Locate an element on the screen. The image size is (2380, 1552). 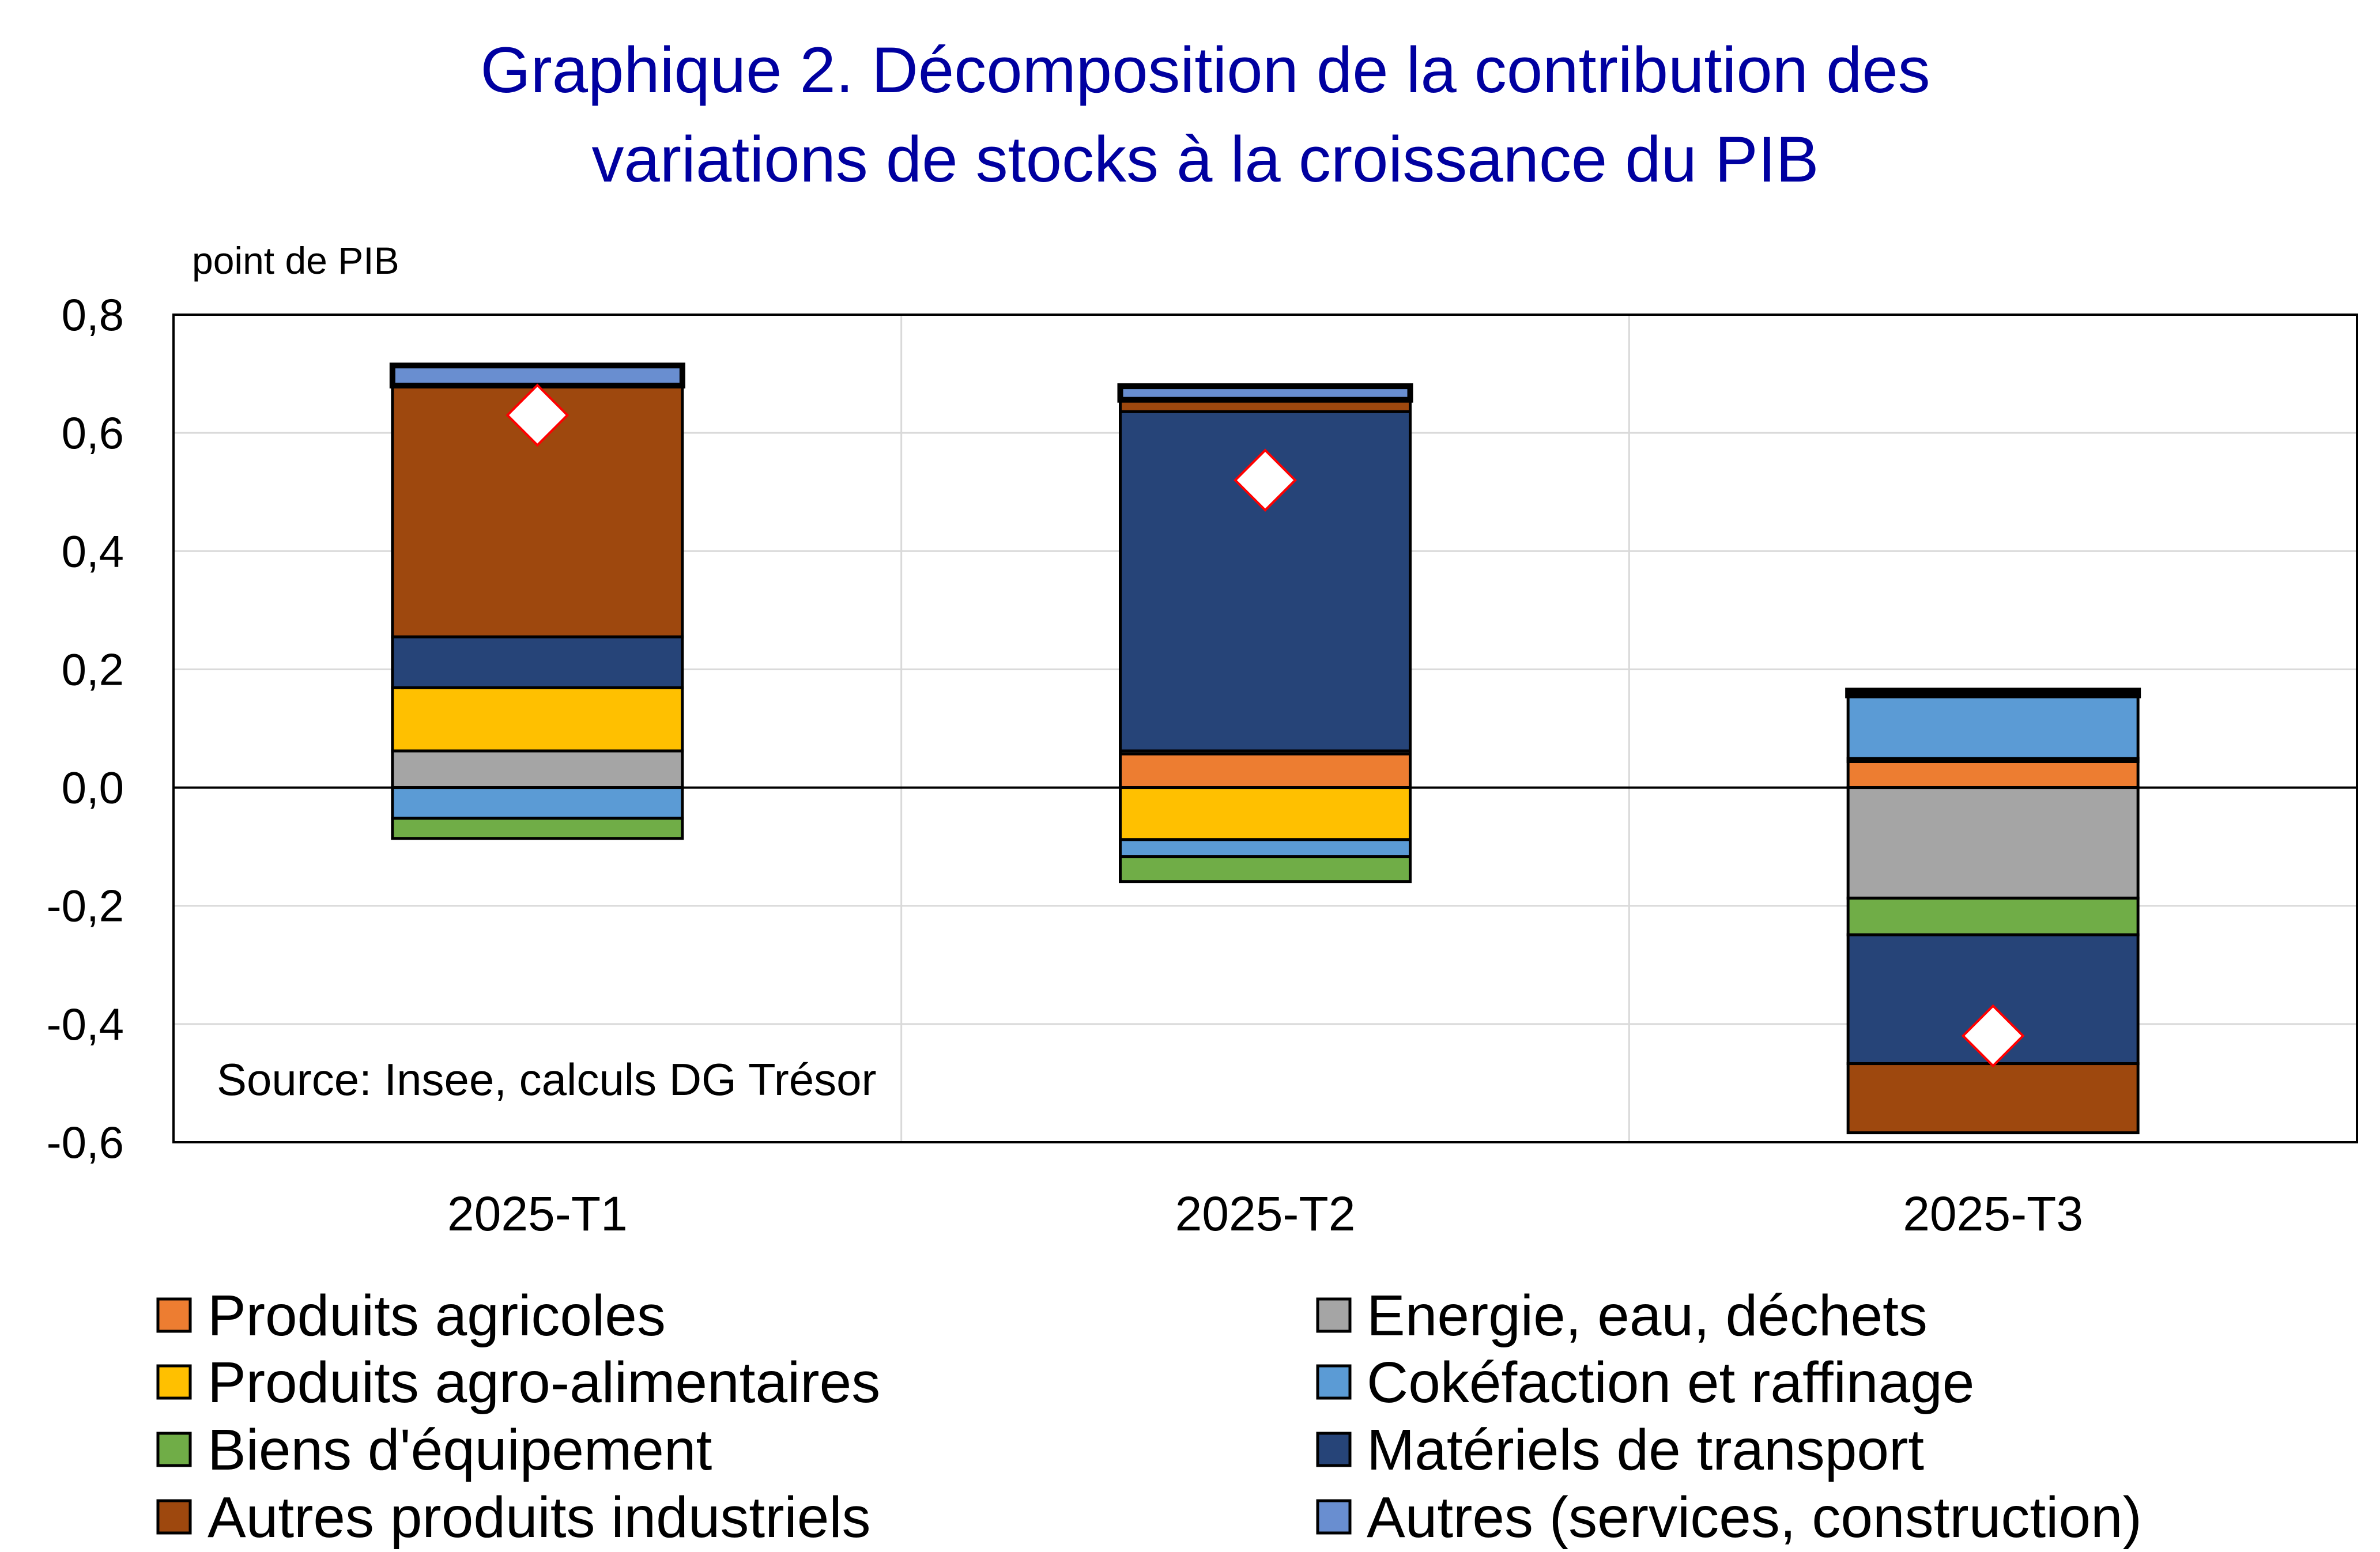
y-tick-label: 0,0 is located at coordinates (93, 788).